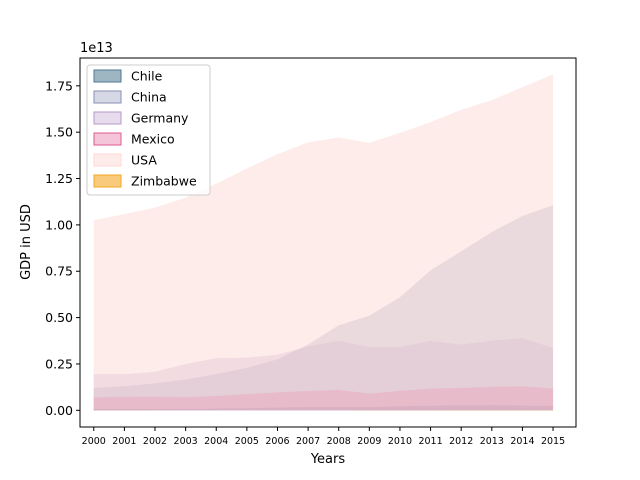  I want to click on legend-label-chile: Chile, so click(147, 76).